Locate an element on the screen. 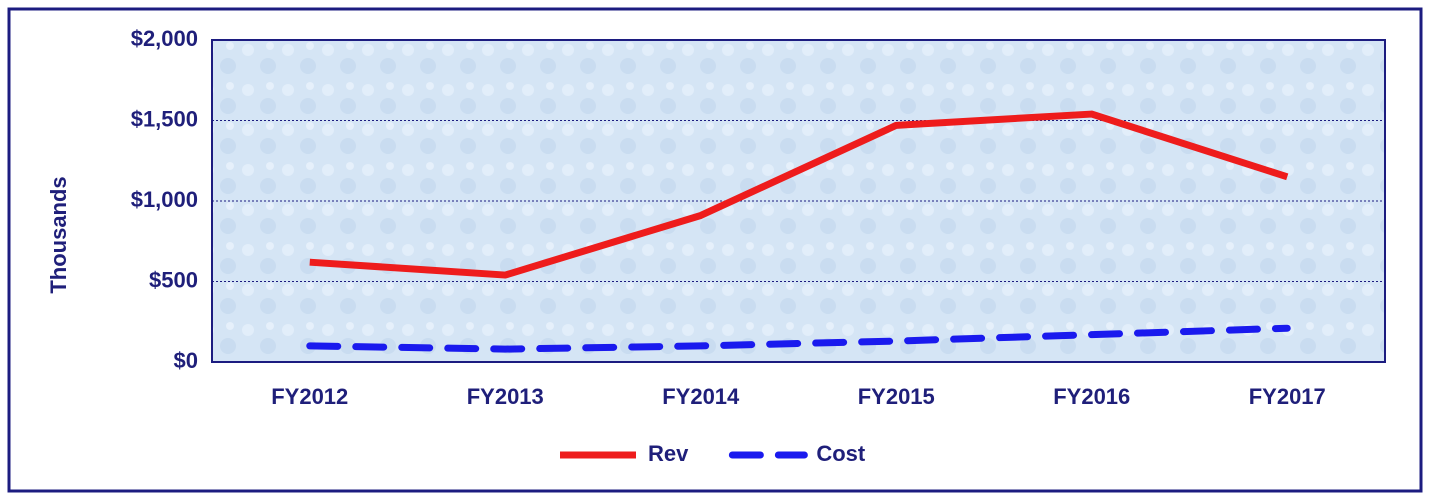 Image resolution: width=1429 pixels, height=496 pixels. y-tick-label: $2,000 is located at coordinates (164, 38).